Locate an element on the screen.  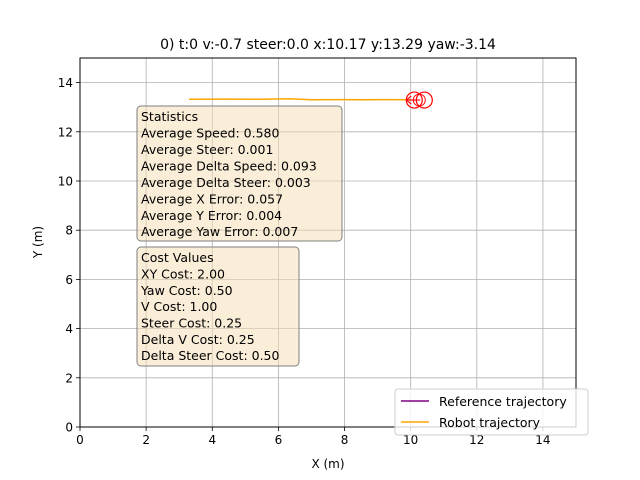
x-tick-label: 2 is located at coordinates (146, 440).